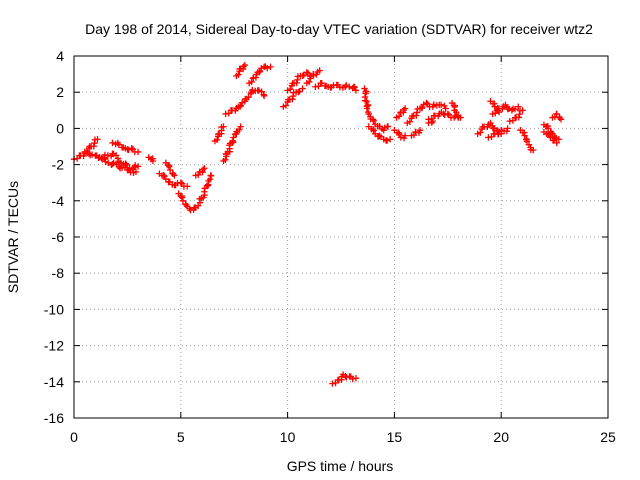 The height and width of the screenshot is (480, 640). Describe the element at coordinates (13, 237) in the screenshot. I see `y-axis-label: SDTVAR / TECUs` at that location.